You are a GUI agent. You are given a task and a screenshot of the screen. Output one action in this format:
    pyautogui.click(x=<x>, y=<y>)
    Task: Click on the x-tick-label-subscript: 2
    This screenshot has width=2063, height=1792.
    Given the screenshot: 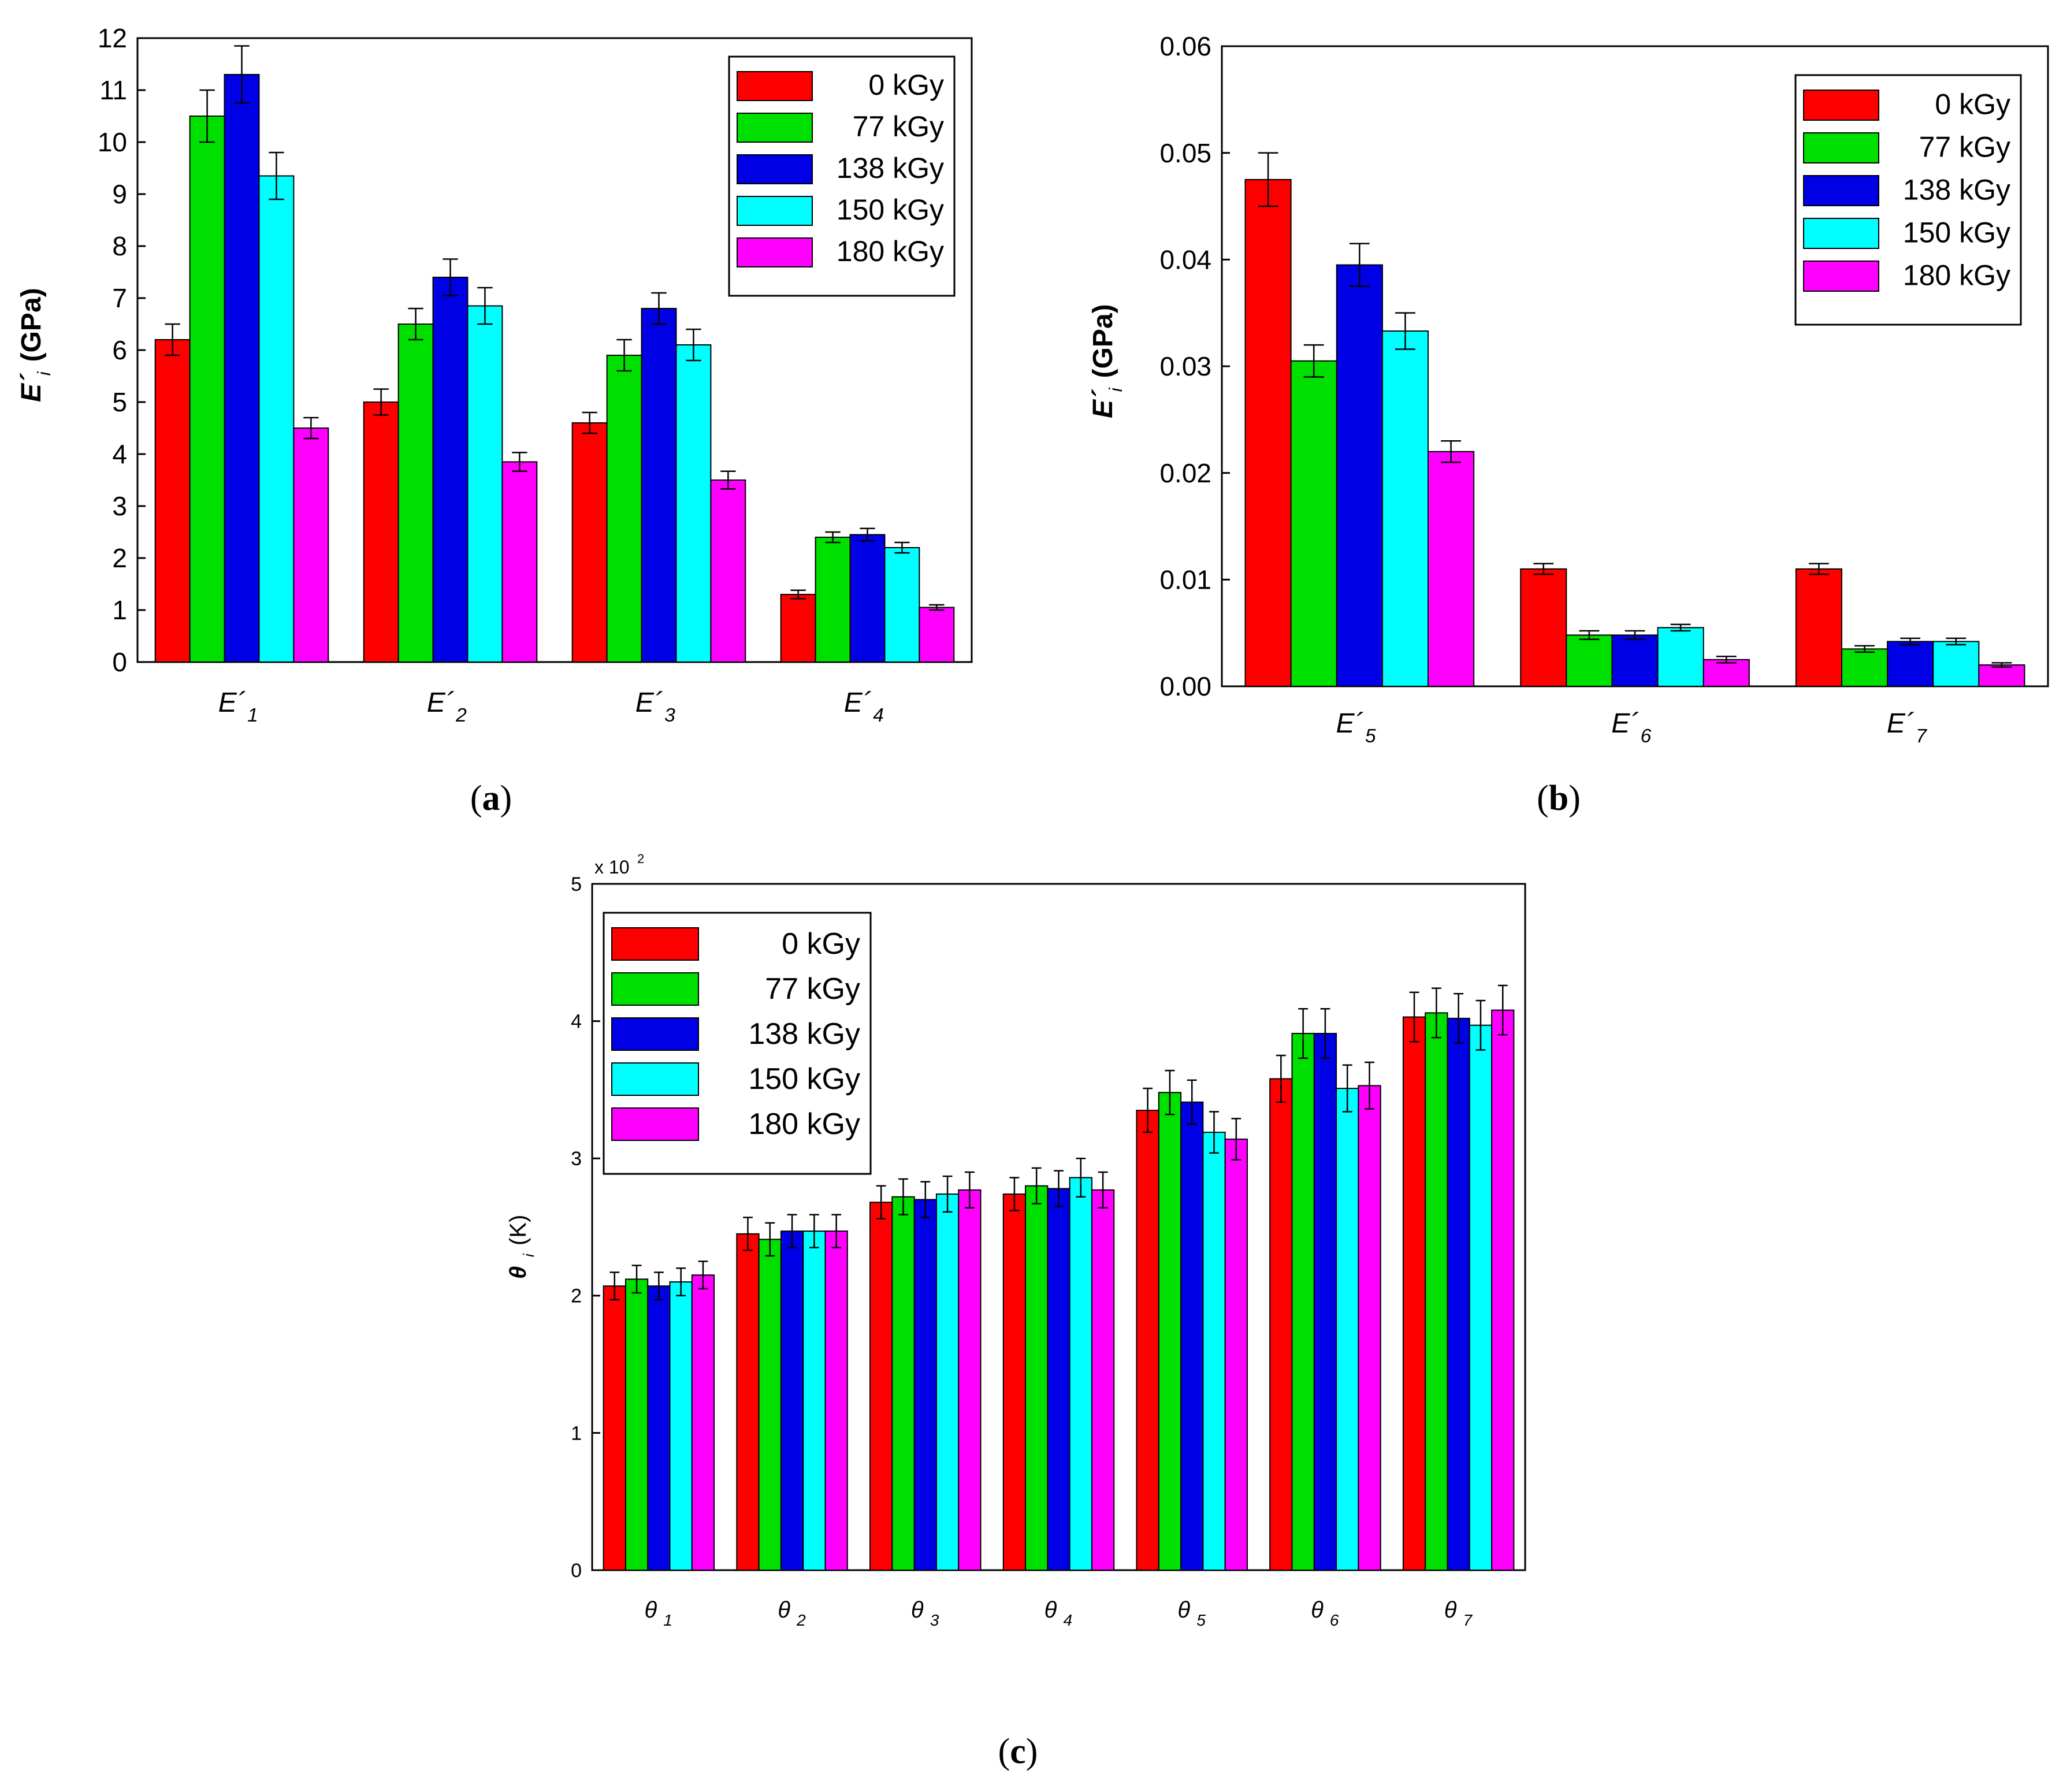 What is the action you would take?
    pyautogui.click(x=801, y=1620)
    